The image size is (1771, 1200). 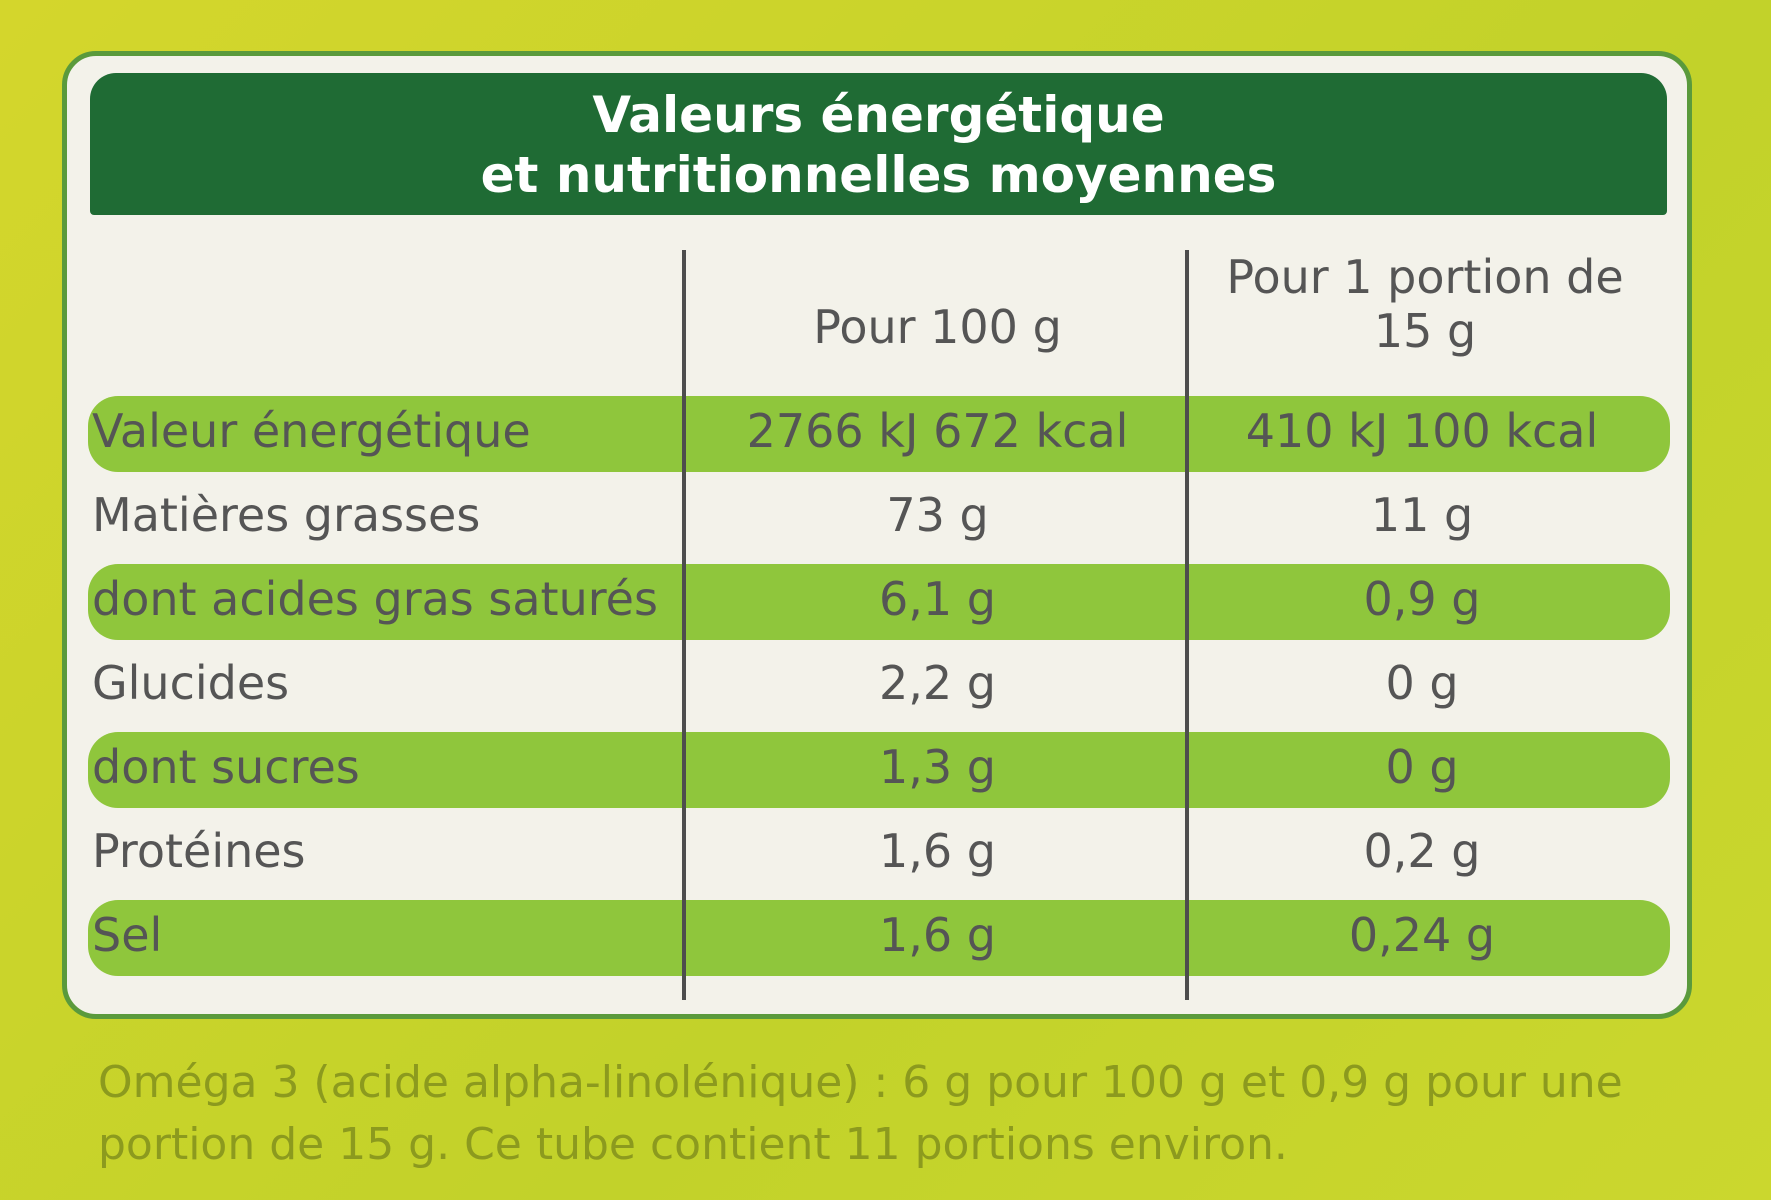 I want to click on row-label: dont sucres, so click(x=226, y=767).